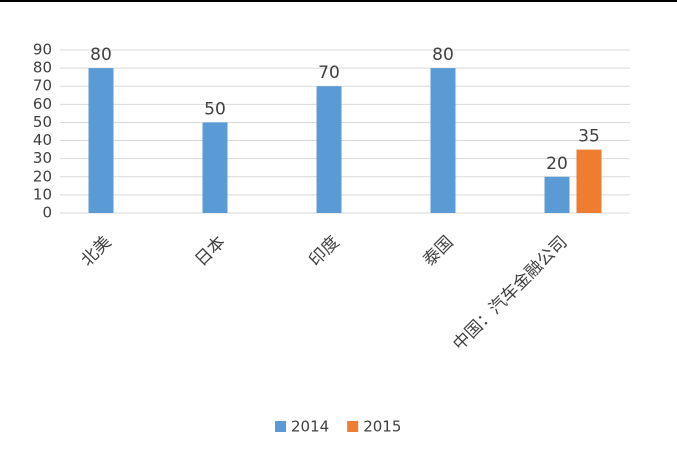 Image resolution: width=677 pixels, height=462 pixels. What do you see at coordinates (42, 194) in the screenshot?
I see `y-tick-label: 10` at bounding box center [42, 194].